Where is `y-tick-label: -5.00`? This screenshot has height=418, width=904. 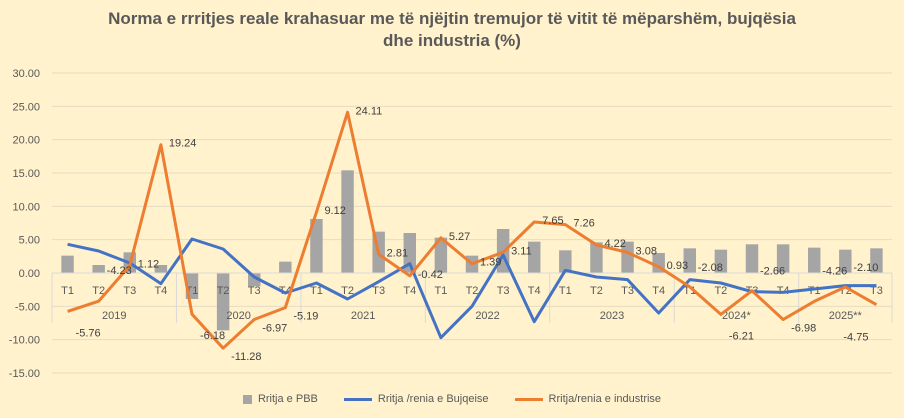
y-tick-label: -5.00 is located at coordinates (27, 307).